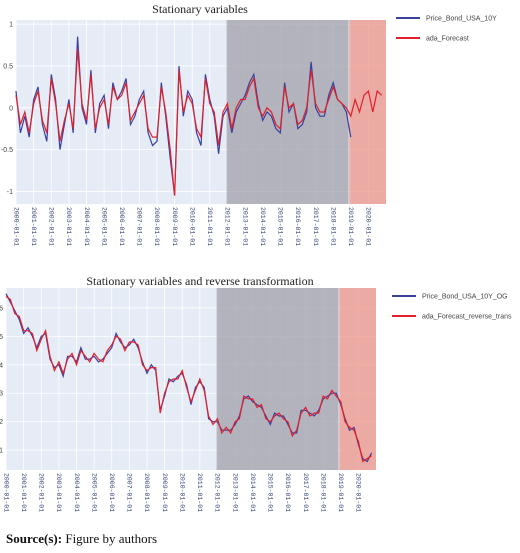 This screenshot has width=520, height=553. What do you see at coordinates (1, 337) in the screenshot?
I see `y-tick-label: 5` at bounding box center [1, 337].